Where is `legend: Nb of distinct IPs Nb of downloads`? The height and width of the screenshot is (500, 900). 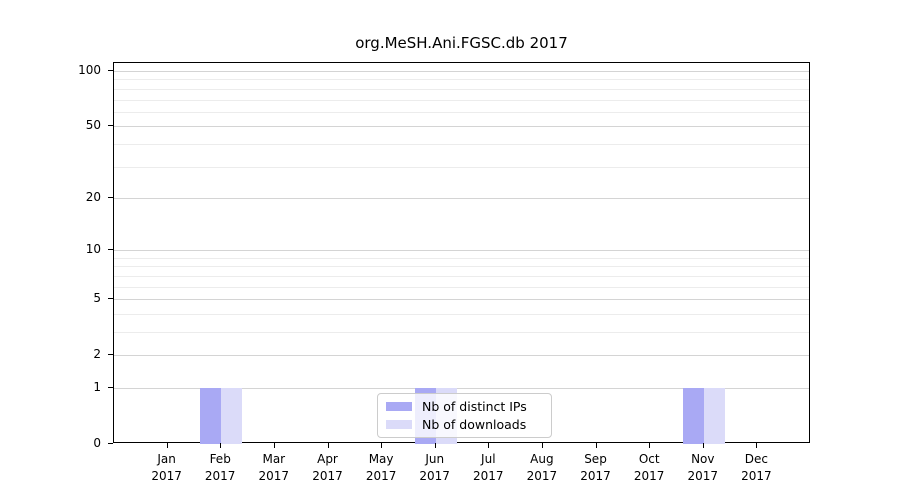 legend: Nb of distinct IPs Nb of downloads is located at coordinates (464, 415).